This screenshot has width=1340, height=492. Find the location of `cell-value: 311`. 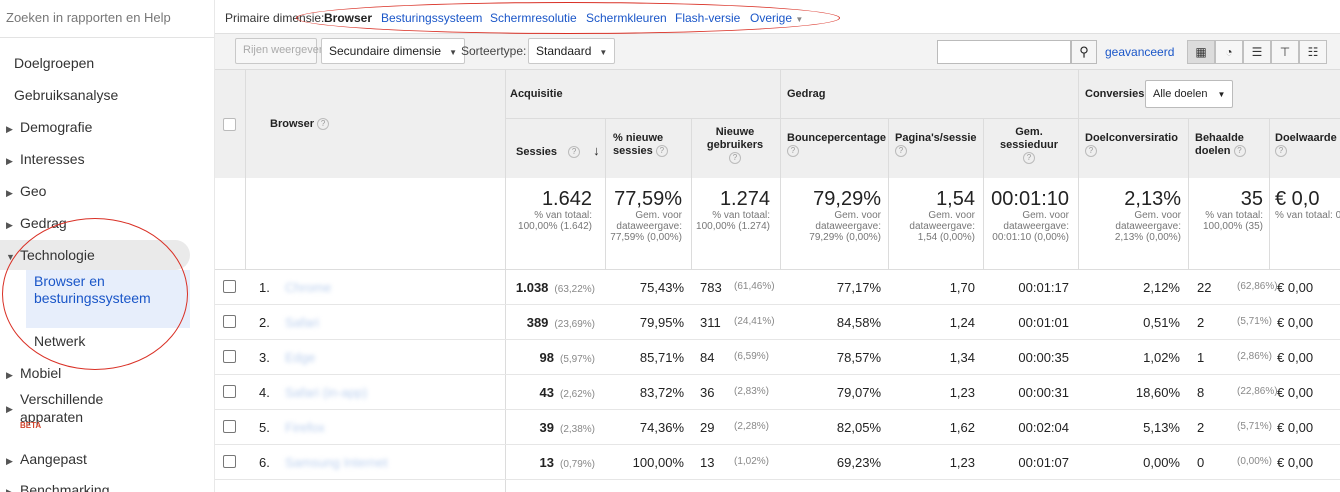

cell-value: 311 is located at coordinates (710, 322).